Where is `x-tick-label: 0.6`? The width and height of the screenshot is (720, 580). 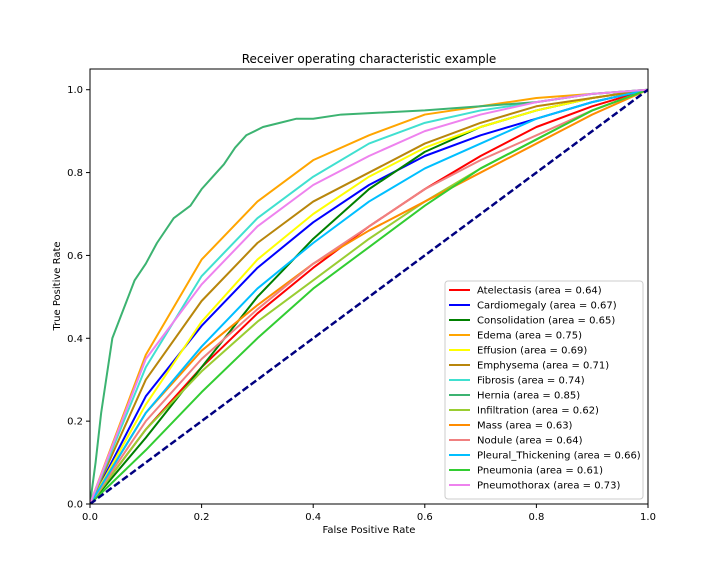 x-tick-label: 0.6 is located at coordinates (425, 517).